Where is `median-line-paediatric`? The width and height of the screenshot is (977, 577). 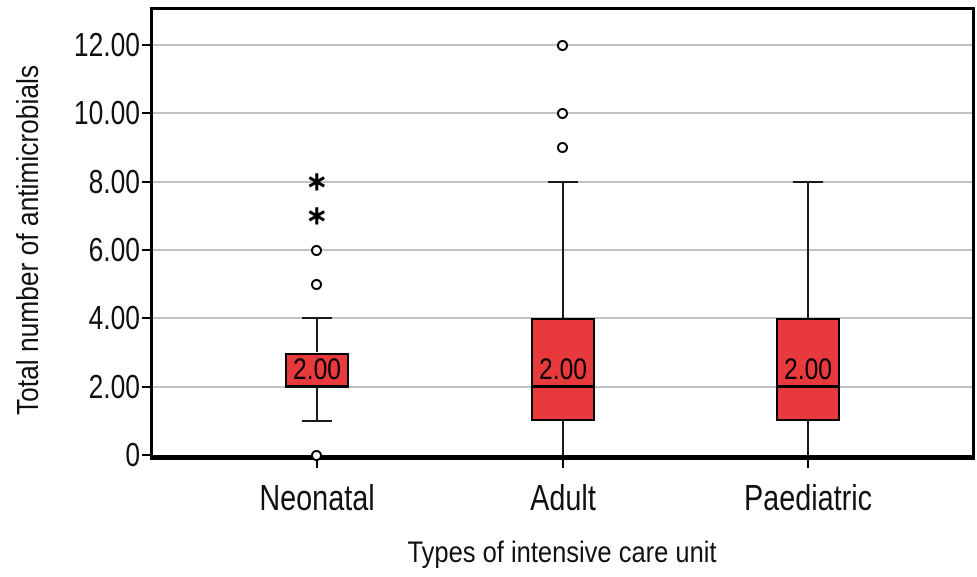
median-line-paediatric is located at coordinates (808, 387).